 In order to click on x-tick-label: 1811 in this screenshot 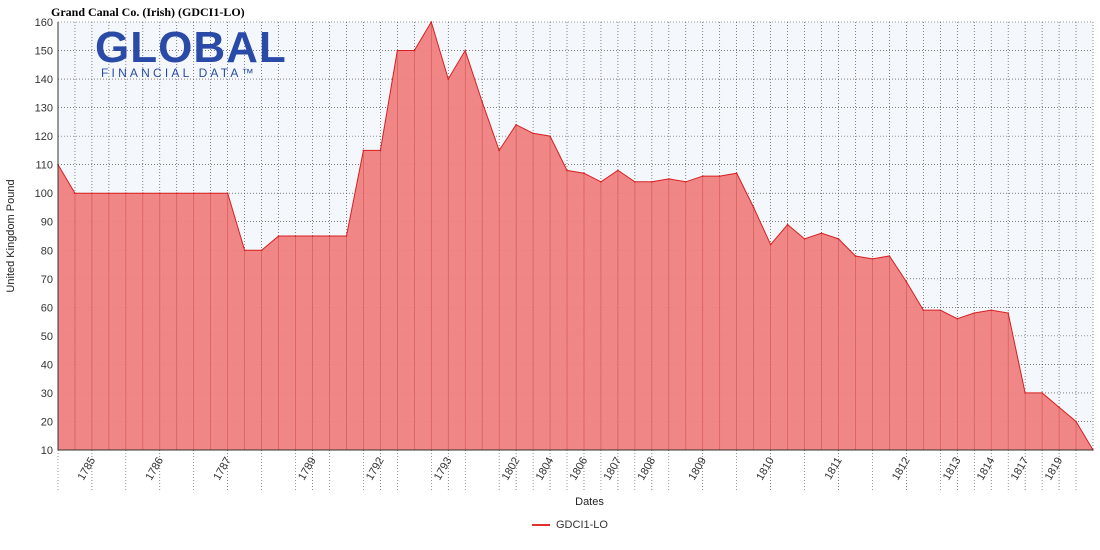, I will do `click(834, 468)`.